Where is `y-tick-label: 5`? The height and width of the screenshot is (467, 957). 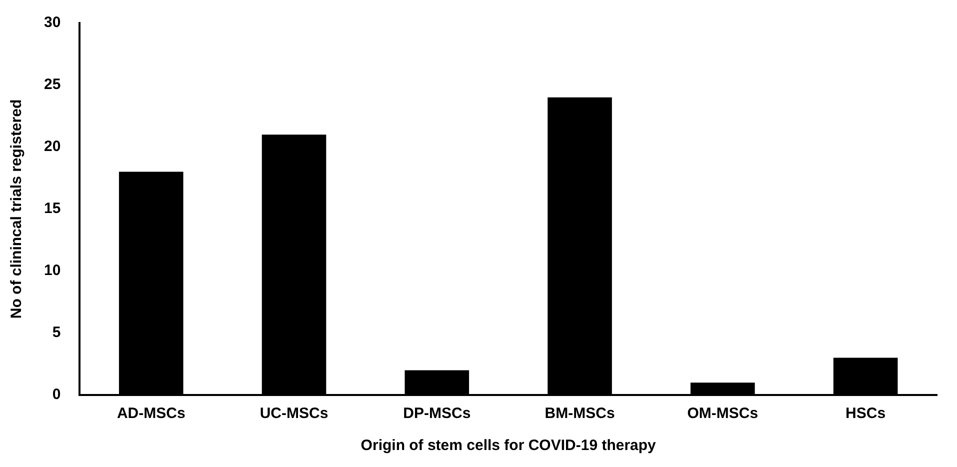 y-tick-label: 5 is located at coordinates (56, 333).